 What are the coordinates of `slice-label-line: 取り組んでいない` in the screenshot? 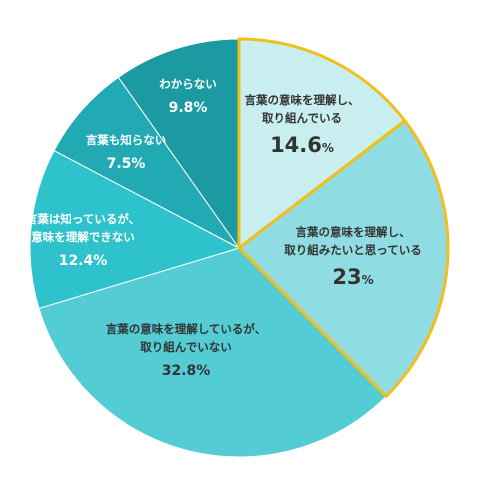 It's located at (185, 347).